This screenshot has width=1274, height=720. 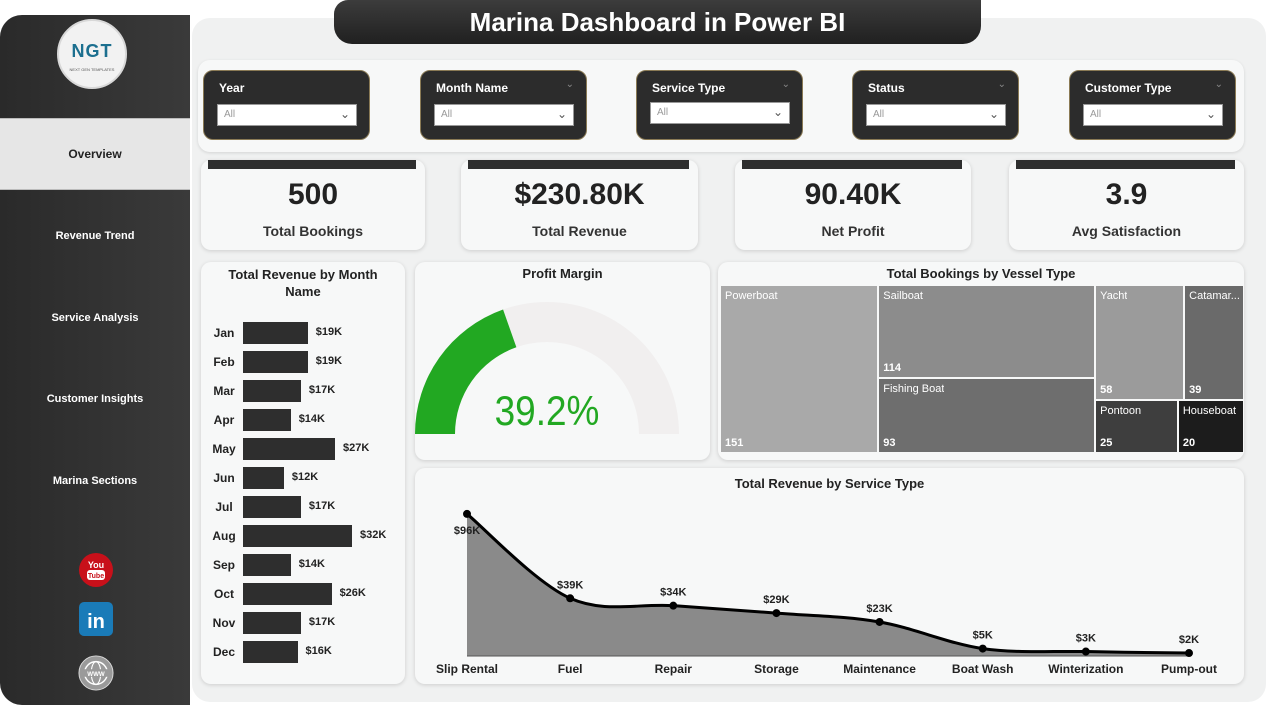 I want to click on chart-title: Total Revenue by Month Name, so click(x=303, y=283).